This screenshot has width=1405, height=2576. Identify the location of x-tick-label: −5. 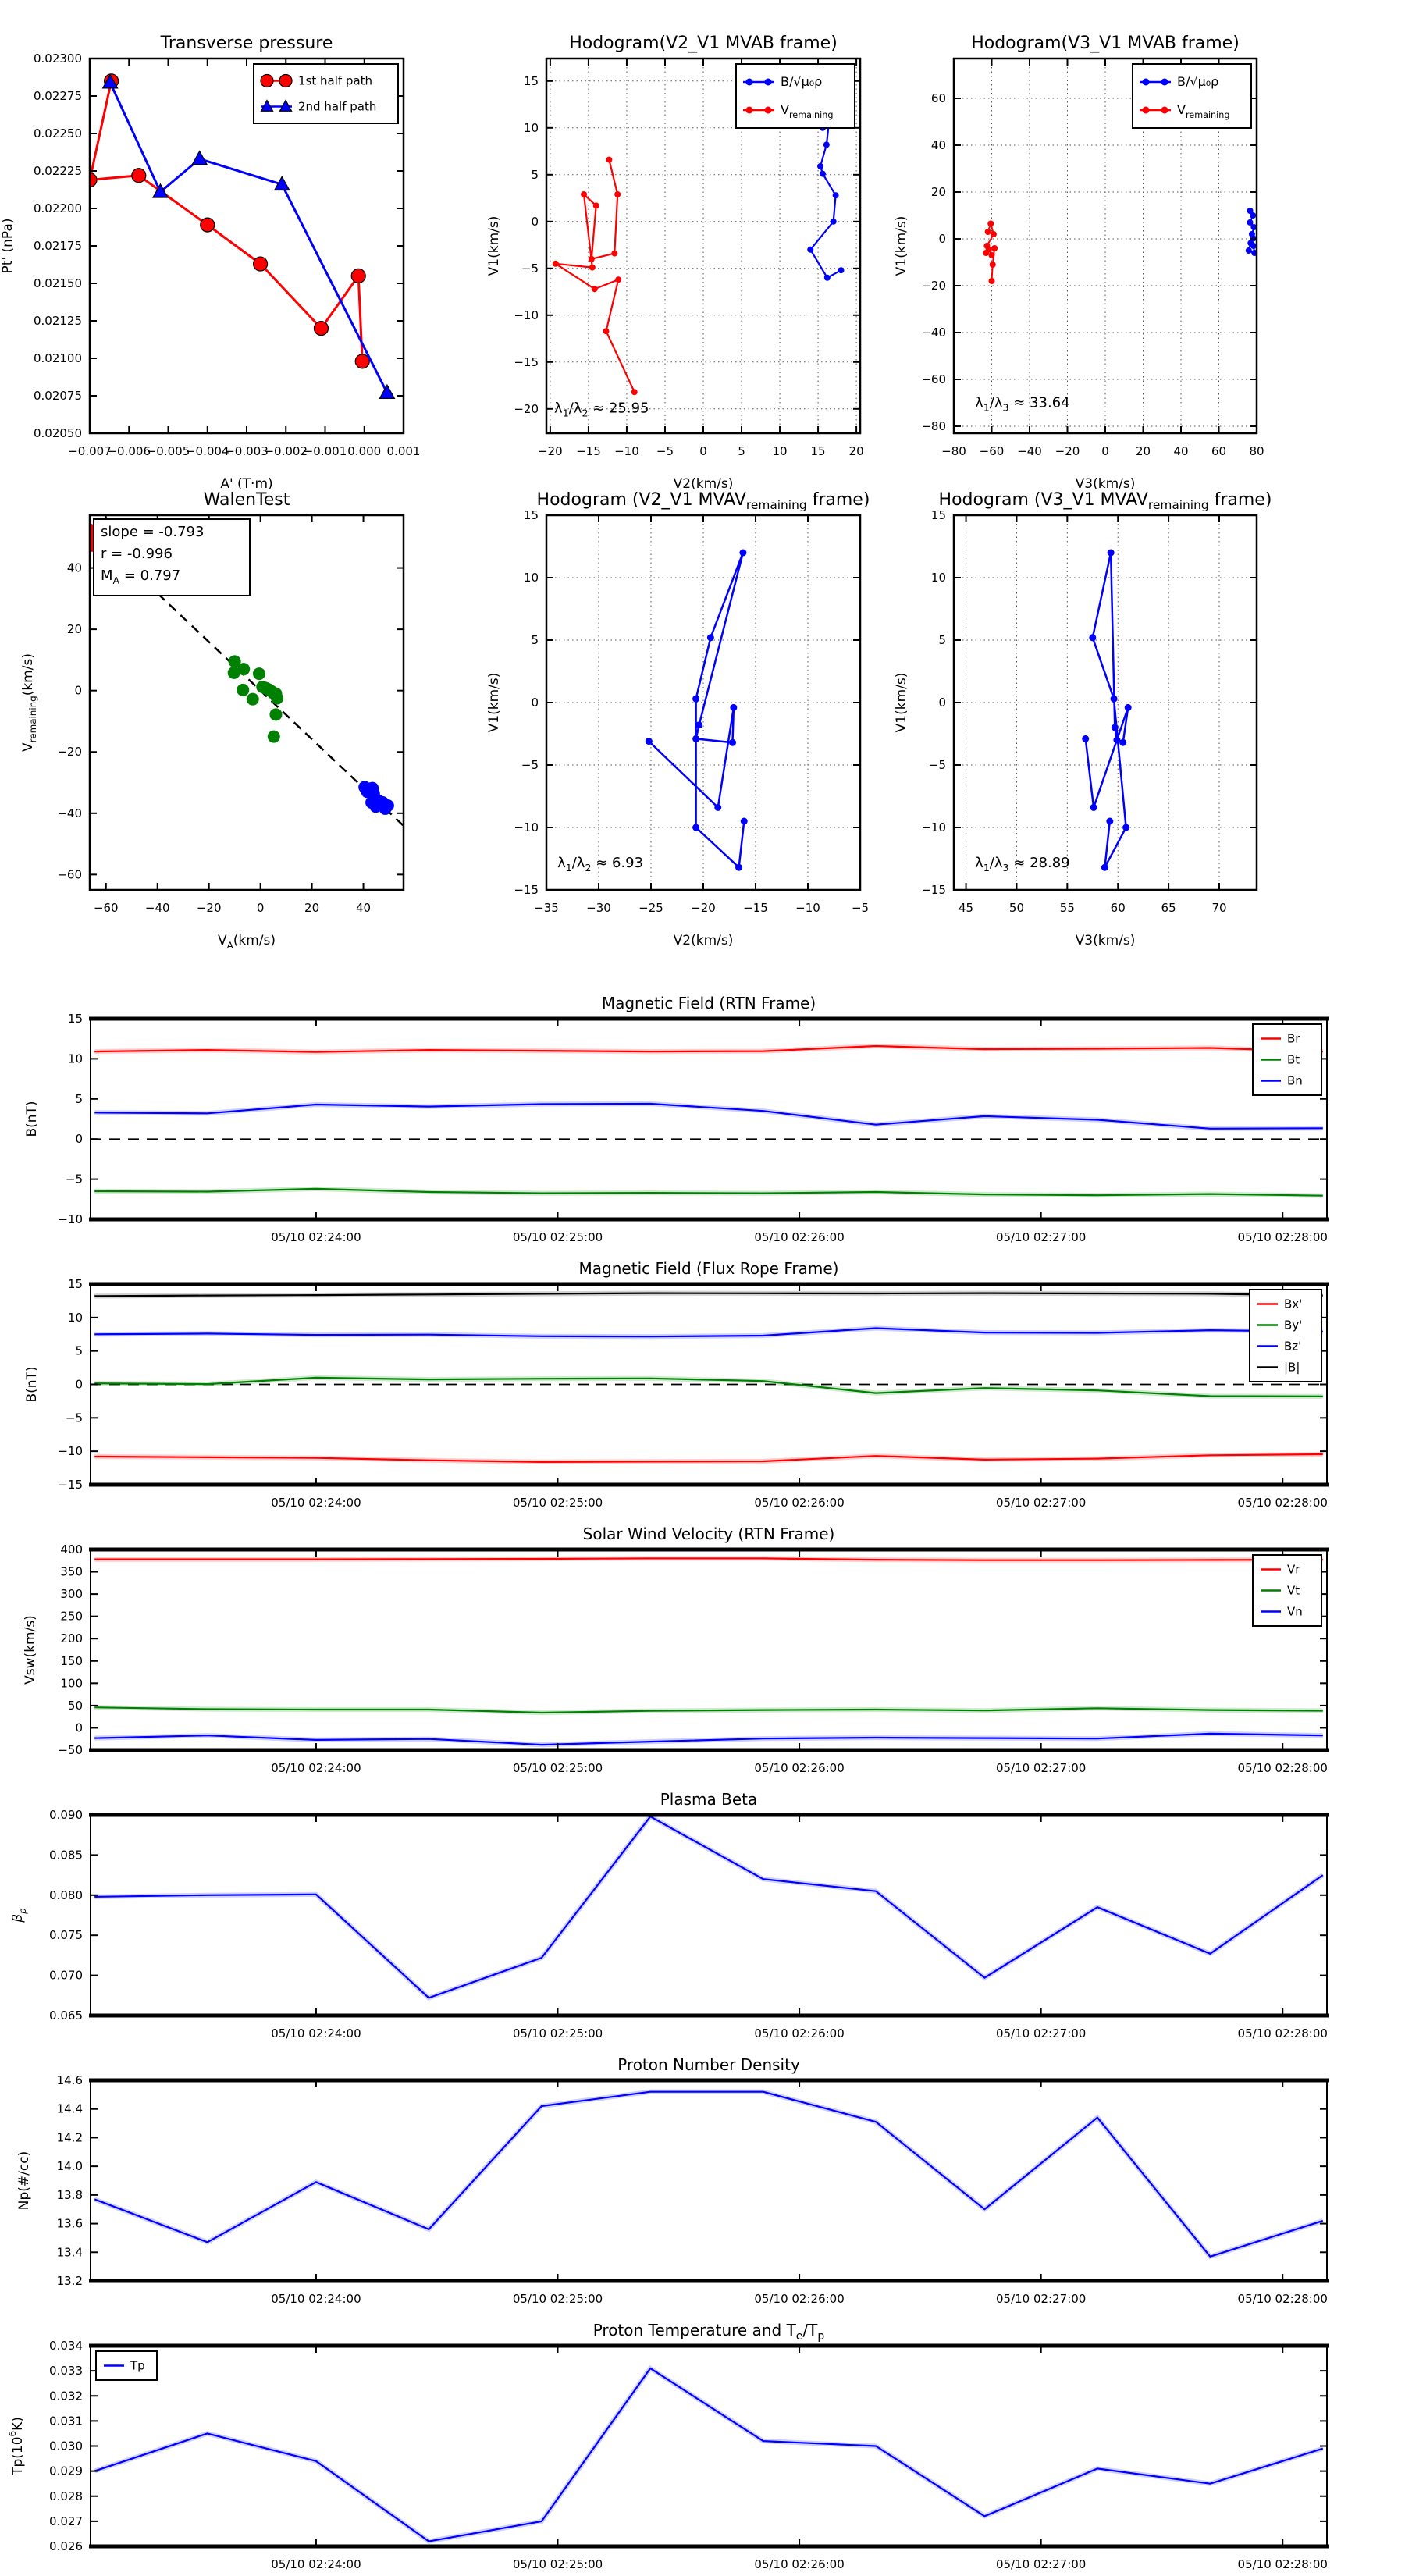
(861, 908).